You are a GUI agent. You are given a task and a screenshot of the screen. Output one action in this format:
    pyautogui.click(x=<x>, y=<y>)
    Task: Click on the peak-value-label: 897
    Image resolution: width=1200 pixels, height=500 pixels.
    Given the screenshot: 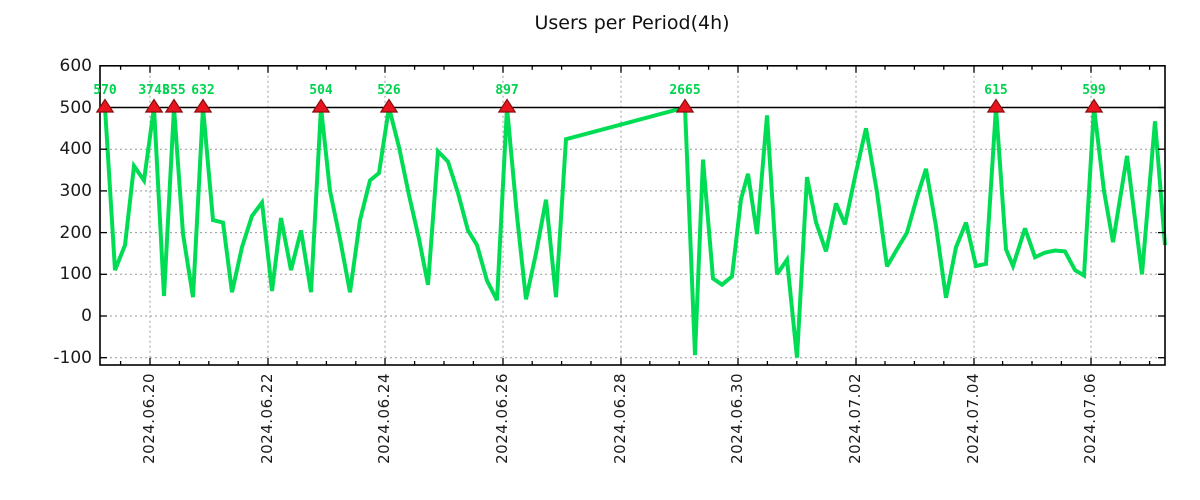 What is the action you would take?
    pyautogui.click(x=507, y=90)
    